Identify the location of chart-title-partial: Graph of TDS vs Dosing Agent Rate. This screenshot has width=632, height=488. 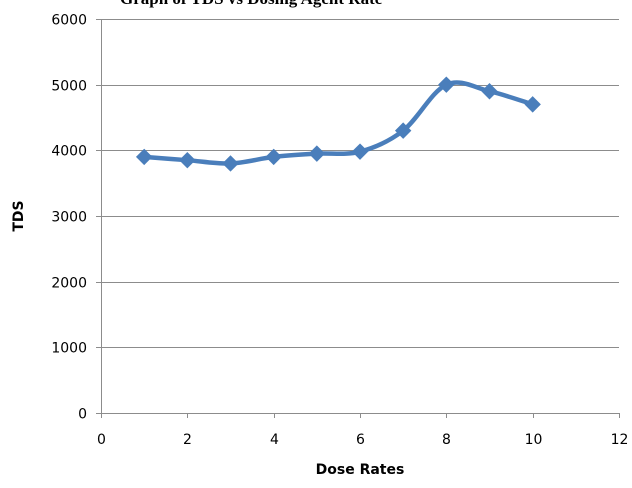
(251, 4).